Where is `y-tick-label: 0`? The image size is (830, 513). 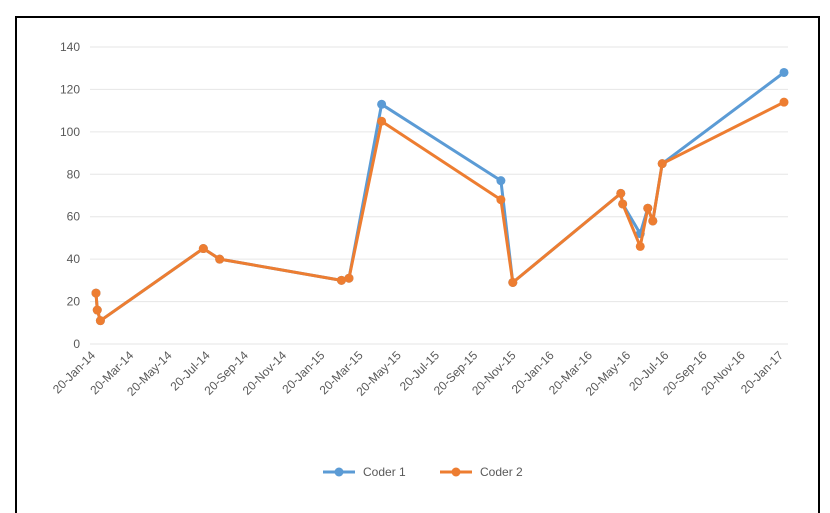 y-tick-label: 0 is located at coordinates (76, 344).